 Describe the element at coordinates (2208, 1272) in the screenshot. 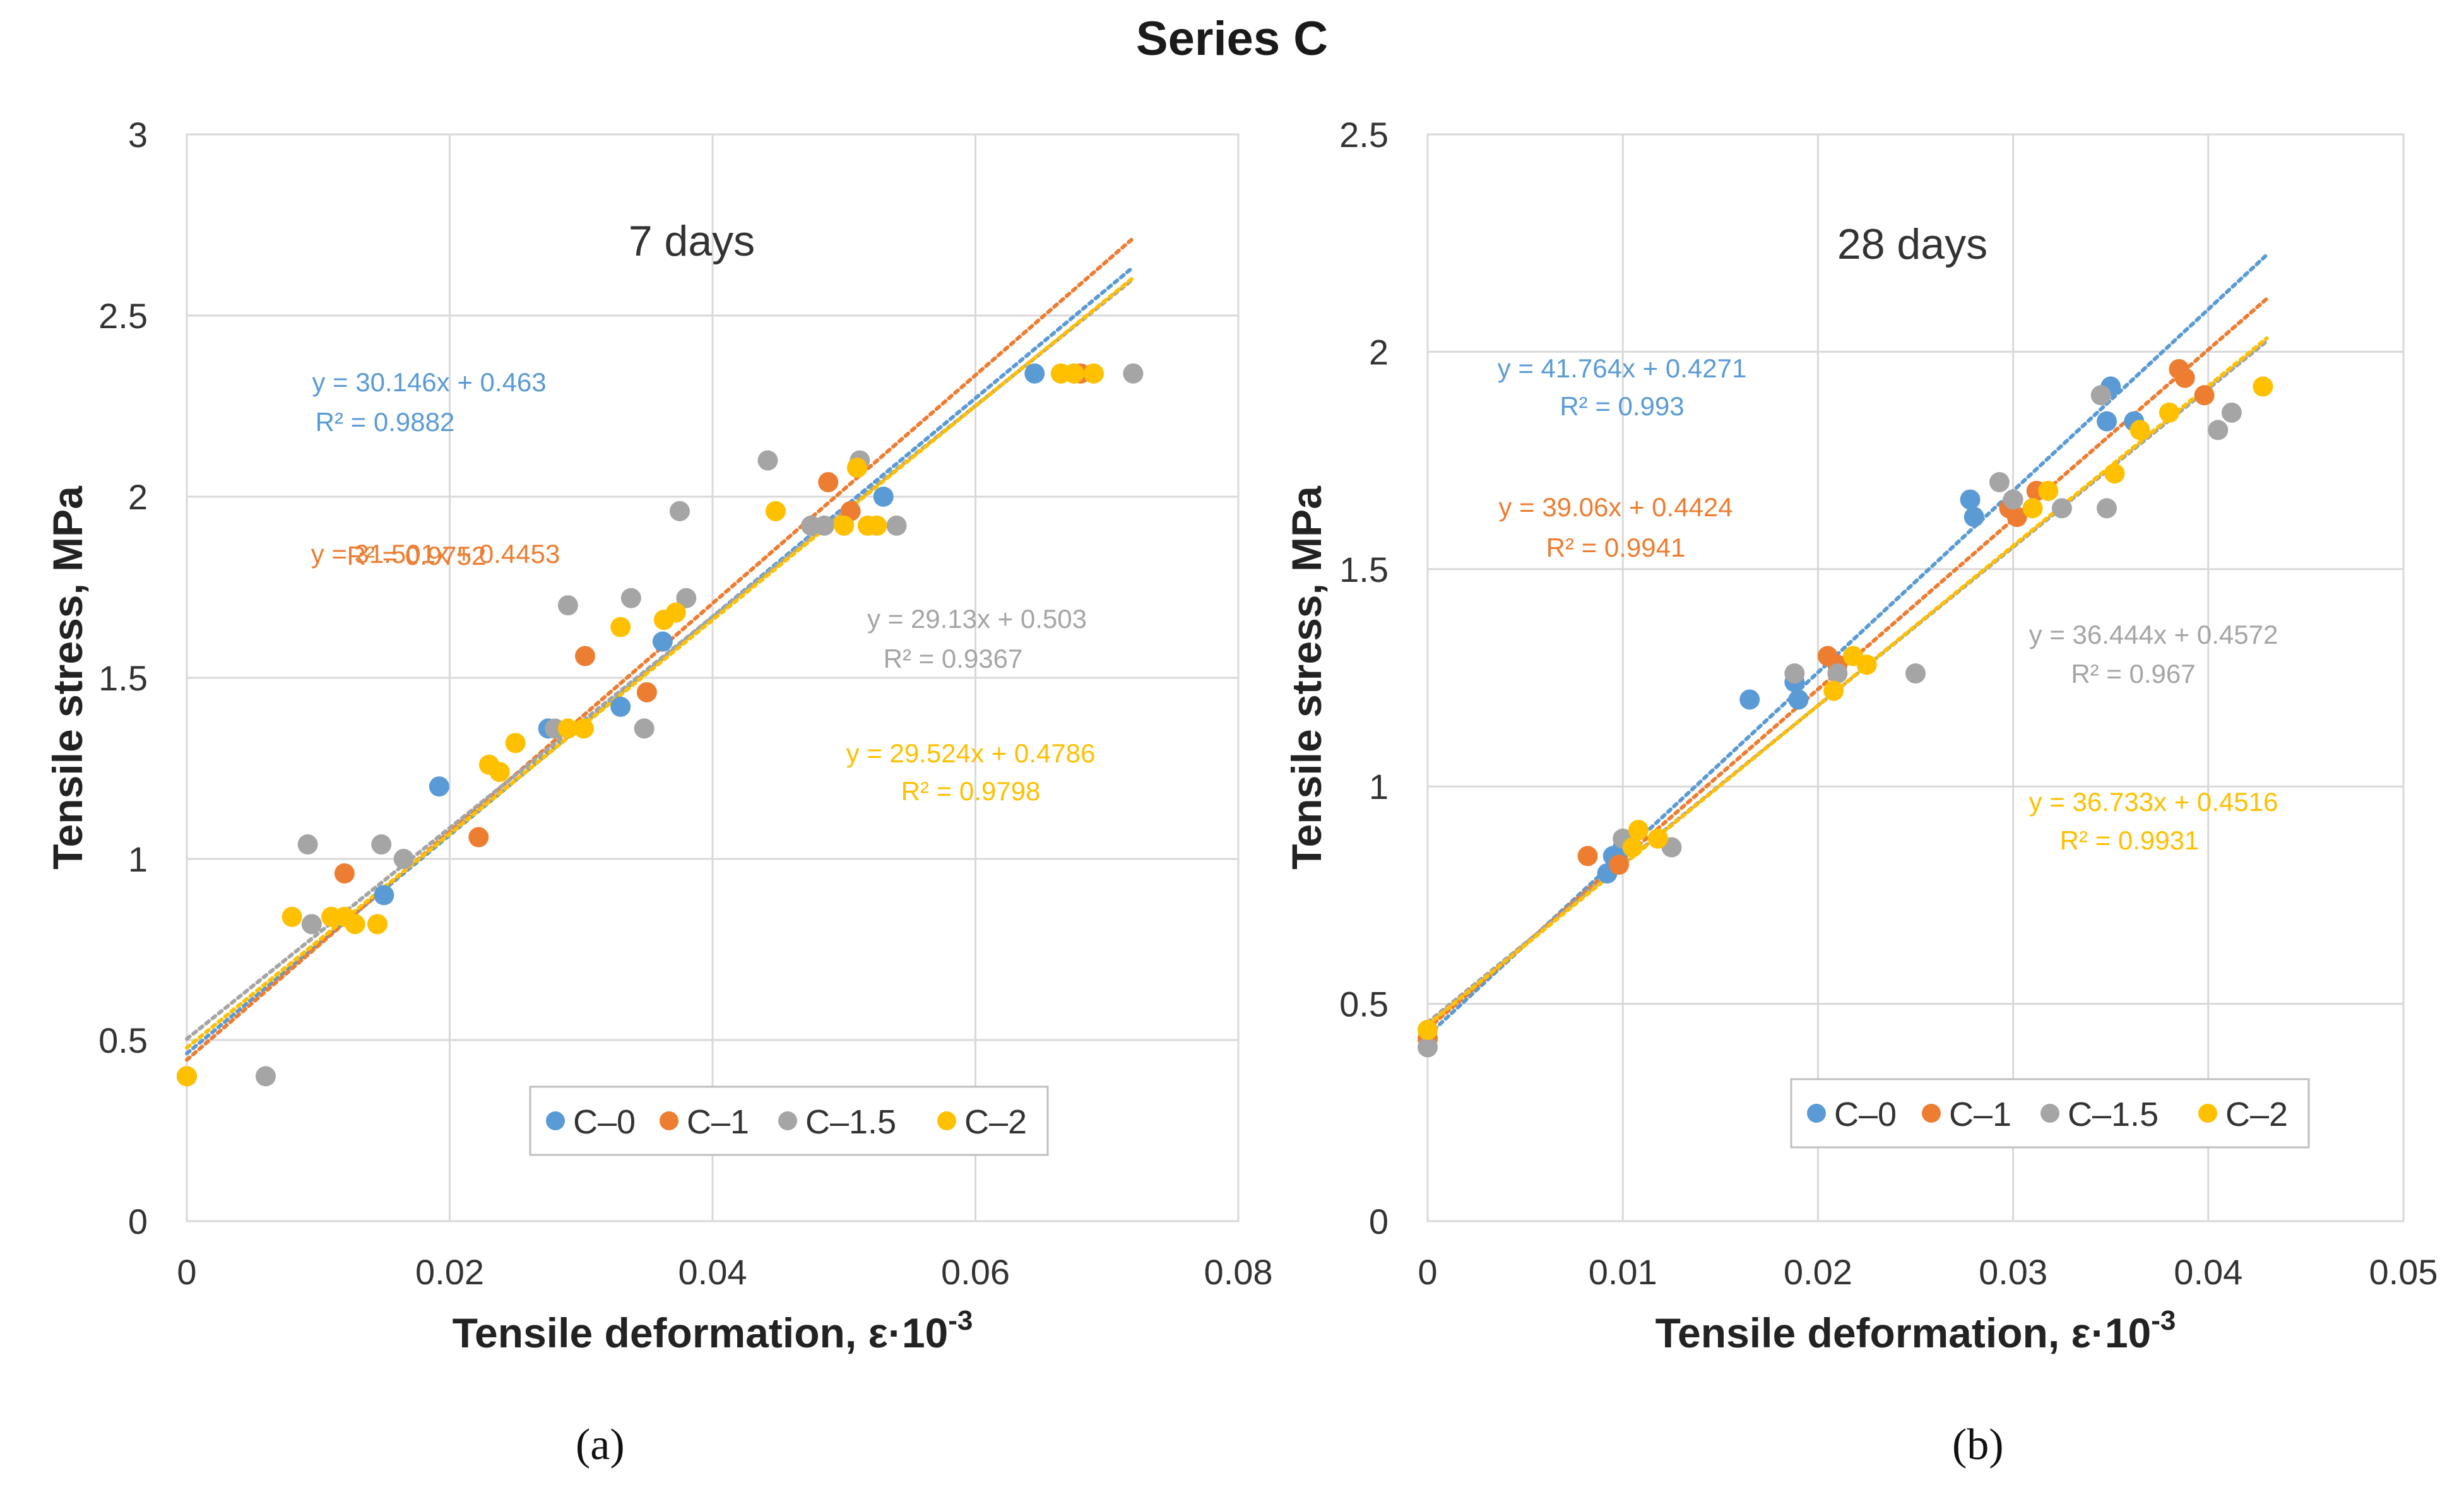

I see `x-tick-label: 0.04` at that location.